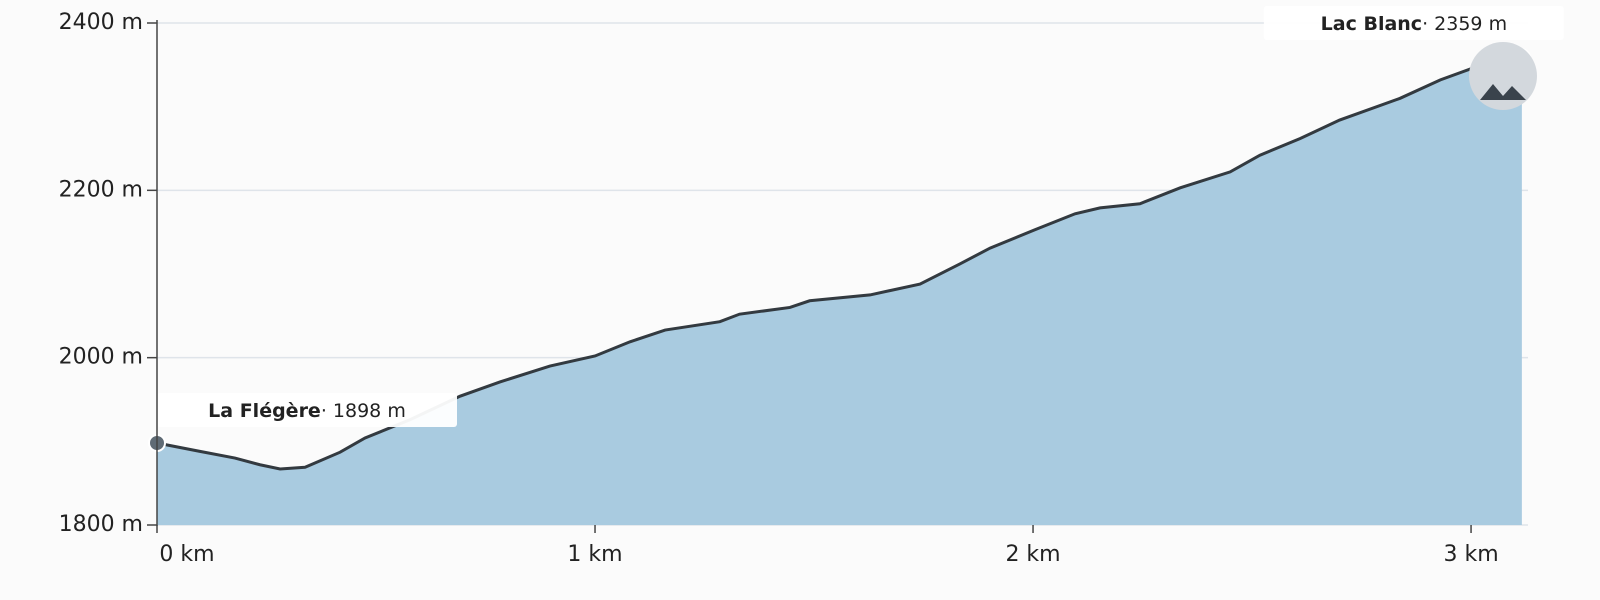  Describe the element at coordinates (1470, 24) in the screenshot. I see `annotation-label: 2359 m` at that location.